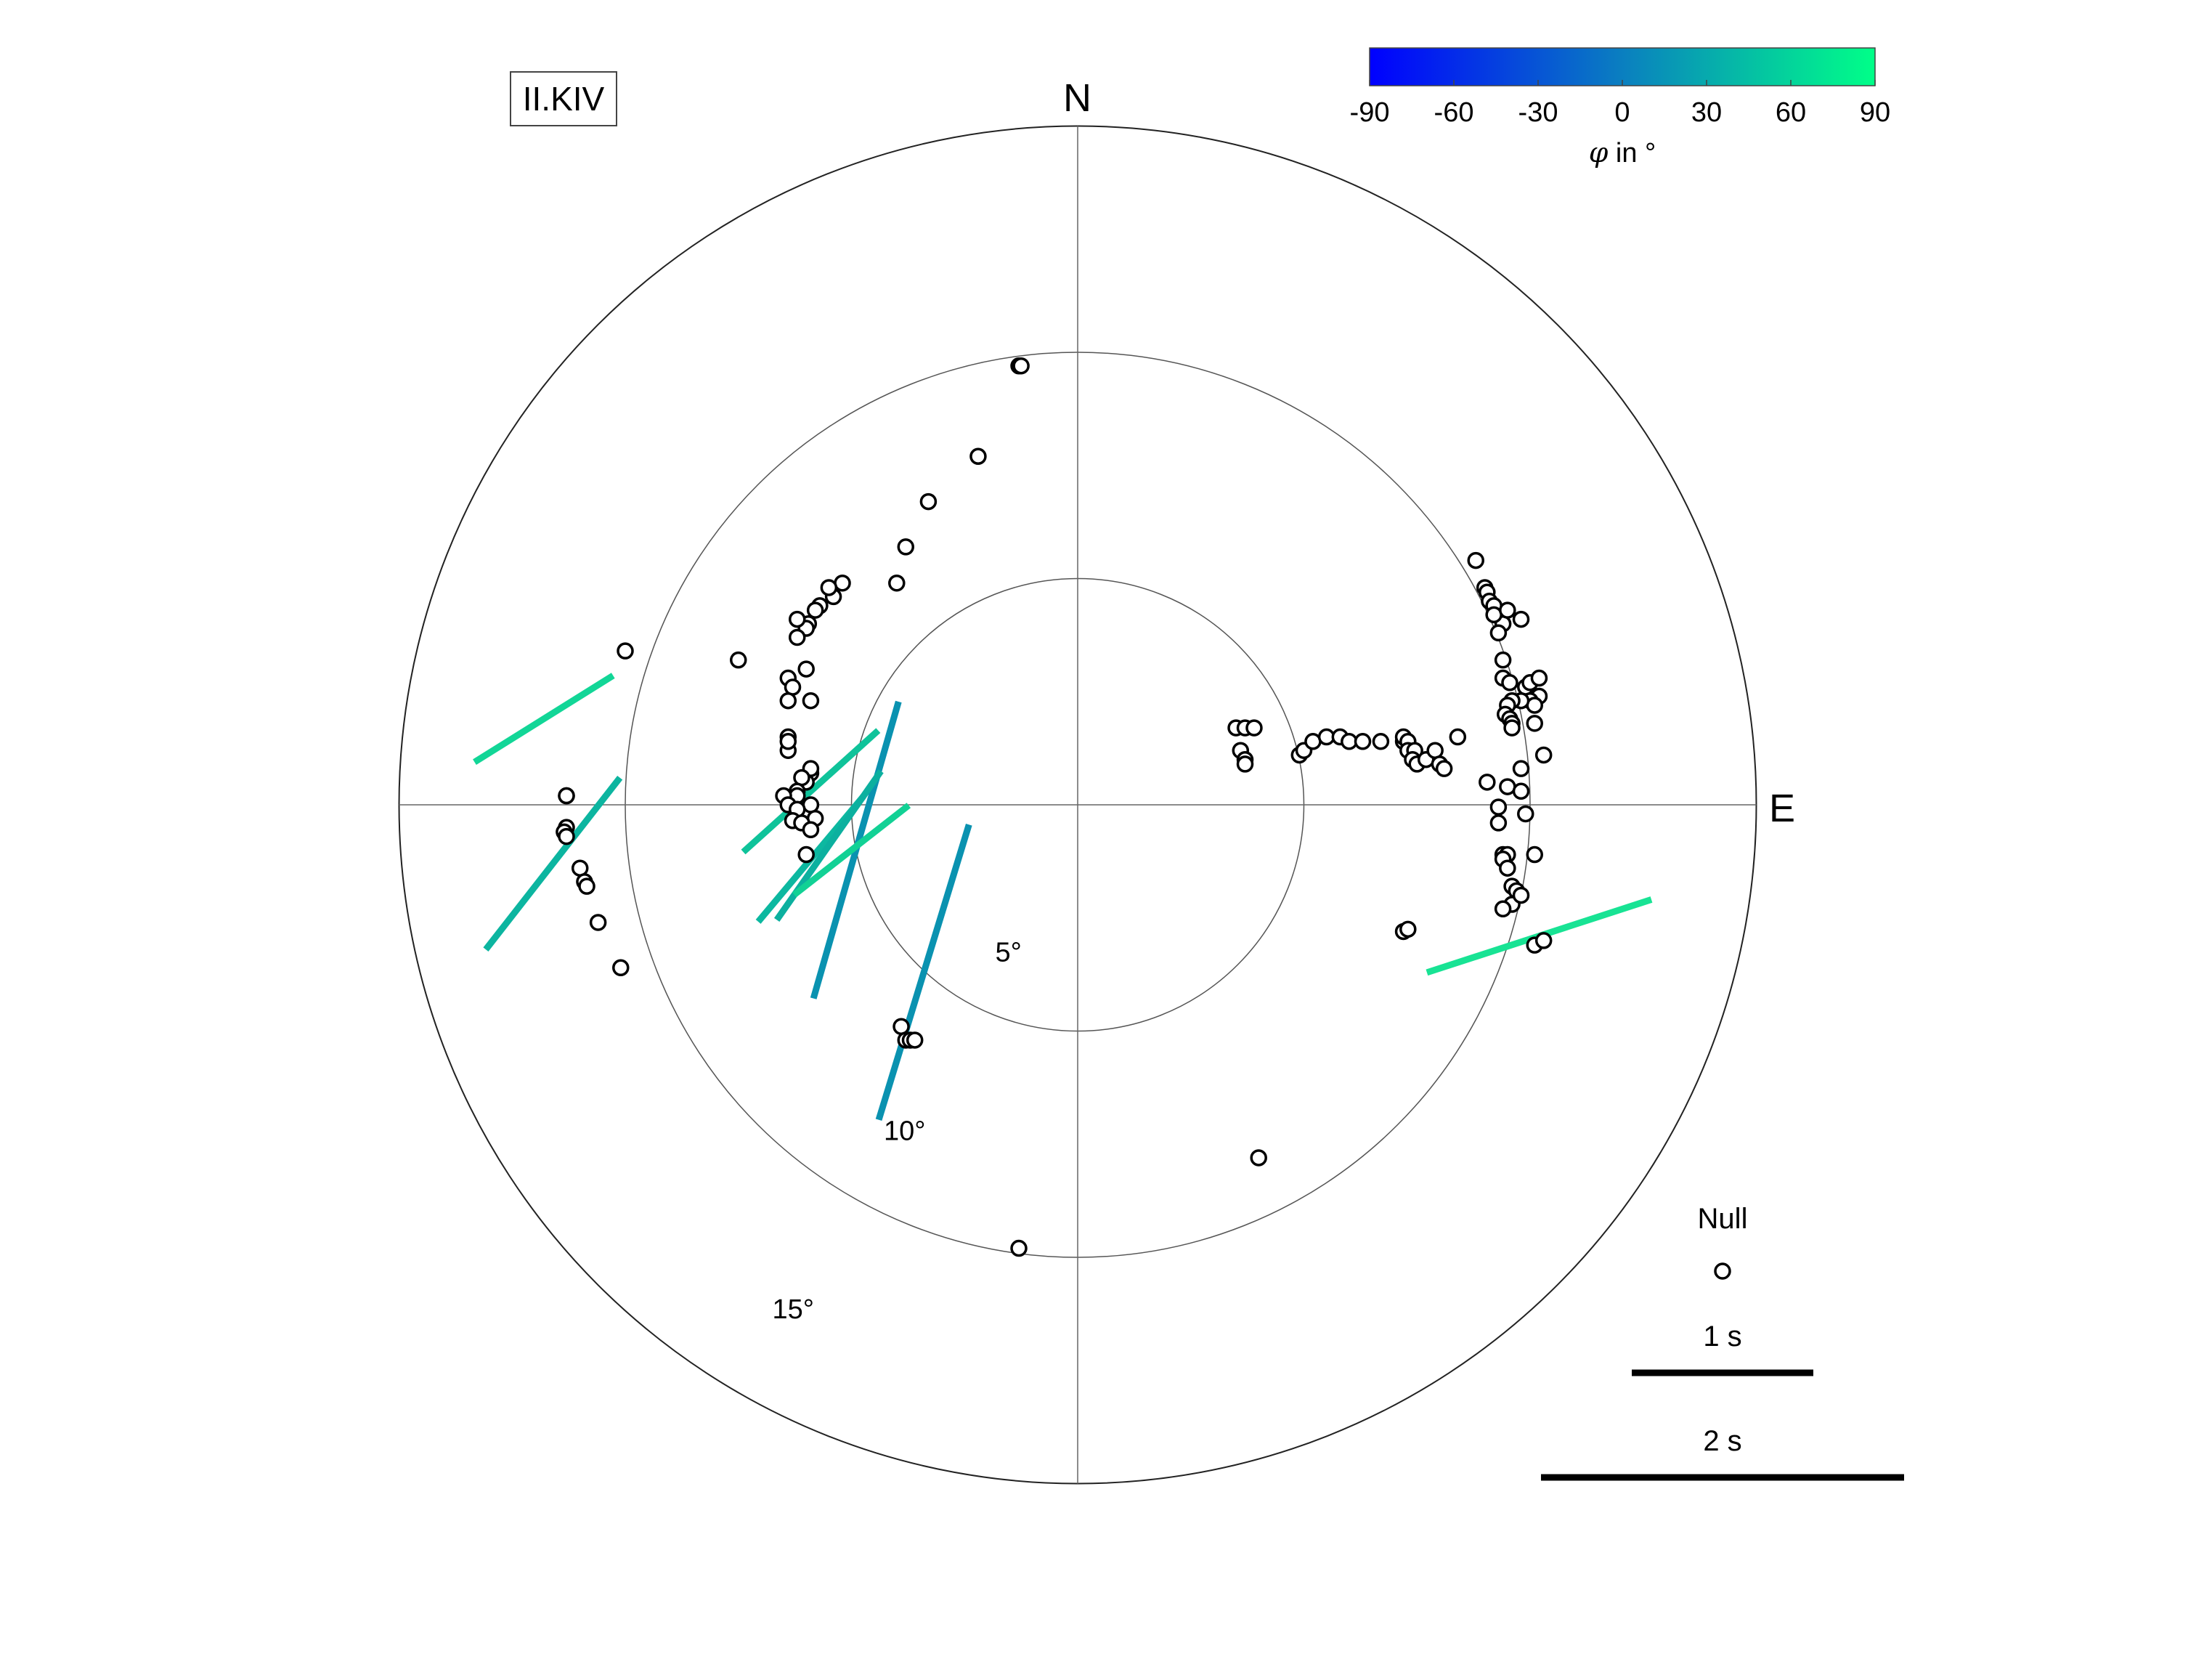 This screenshot has width=2212, height=1659. What do you see at coordinates (1538, 113) in the screenshot?
I see `colorbar-tick-label: -30` at bounding box center [1538, 113].